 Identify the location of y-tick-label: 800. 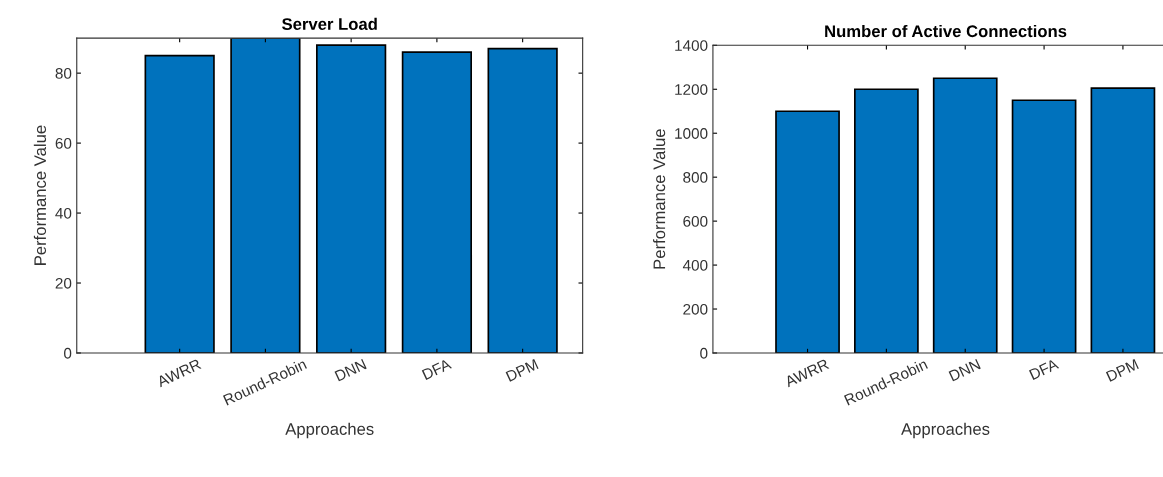
(695, 177).